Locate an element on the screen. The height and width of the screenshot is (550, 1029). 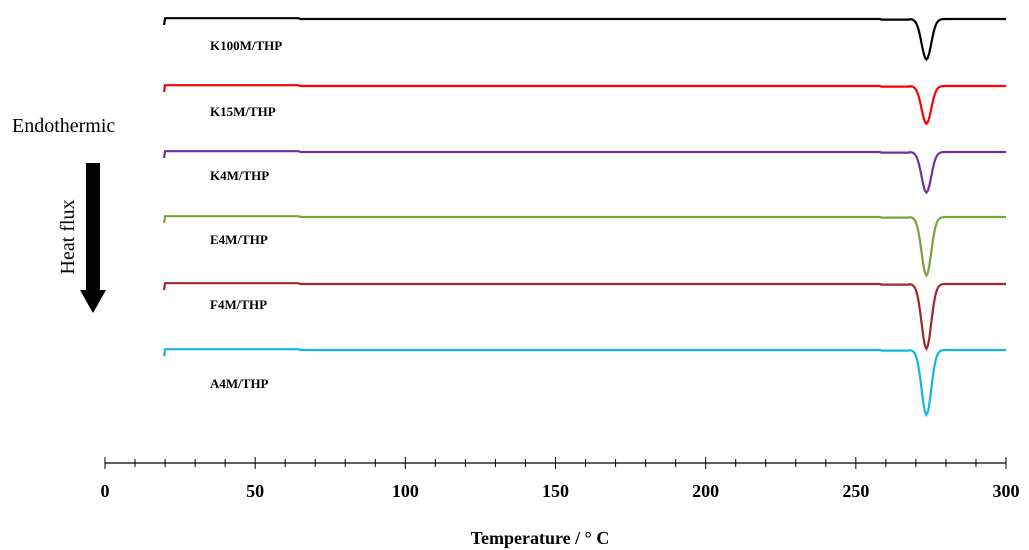
heat-flux-arrow-shaft is located at coordinates (93, 227).